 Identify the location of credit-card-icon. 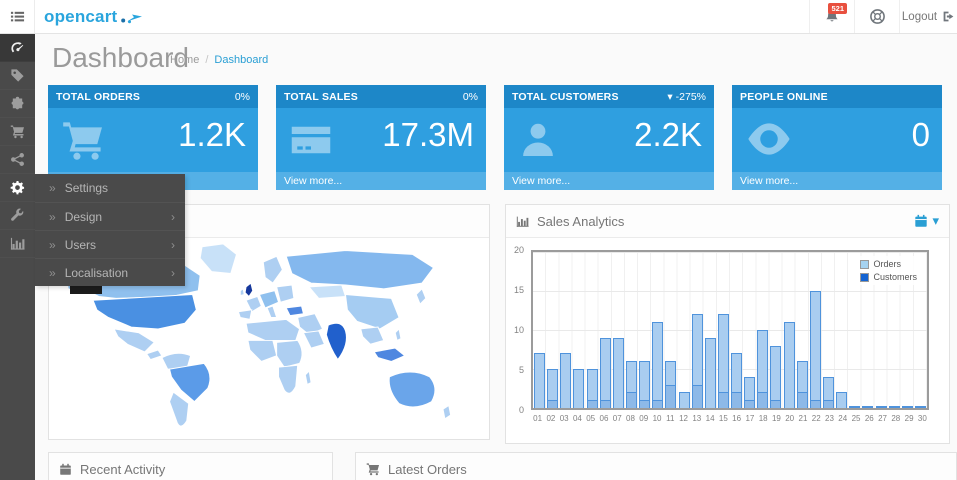
(311, 140).